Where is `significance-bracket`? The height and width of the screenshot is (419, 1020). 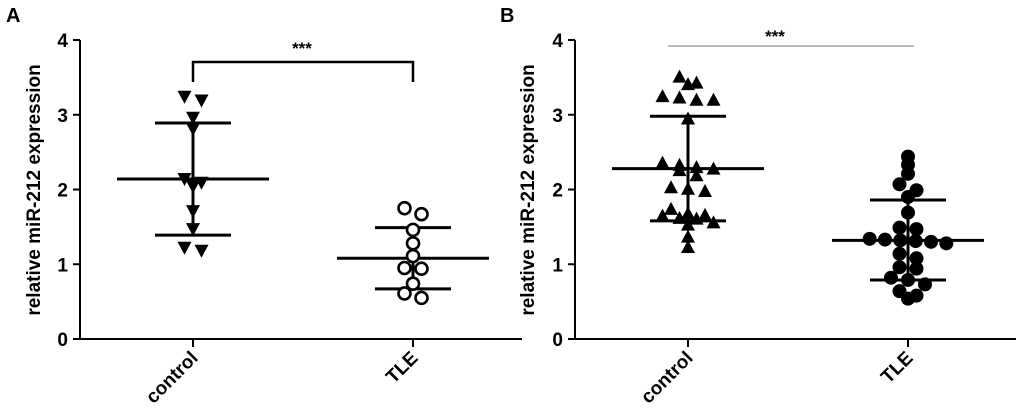
significance-bracket is located at coordinates (303, 71).